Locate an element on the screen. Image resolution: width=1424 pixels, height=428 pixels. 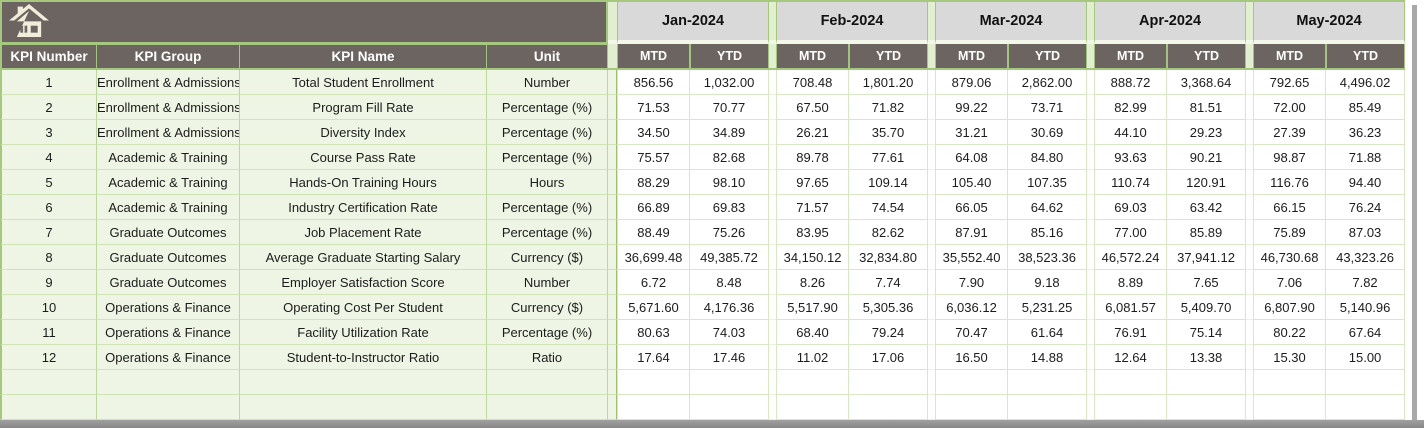
value-cell: 75.89 is located at coordinates (1290, 232).